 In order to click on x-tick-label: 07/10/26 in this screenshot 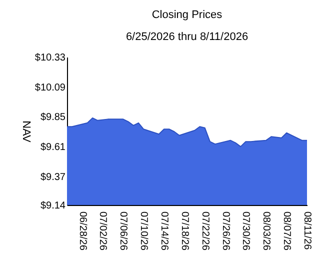, I will do `click(144, 231)`.